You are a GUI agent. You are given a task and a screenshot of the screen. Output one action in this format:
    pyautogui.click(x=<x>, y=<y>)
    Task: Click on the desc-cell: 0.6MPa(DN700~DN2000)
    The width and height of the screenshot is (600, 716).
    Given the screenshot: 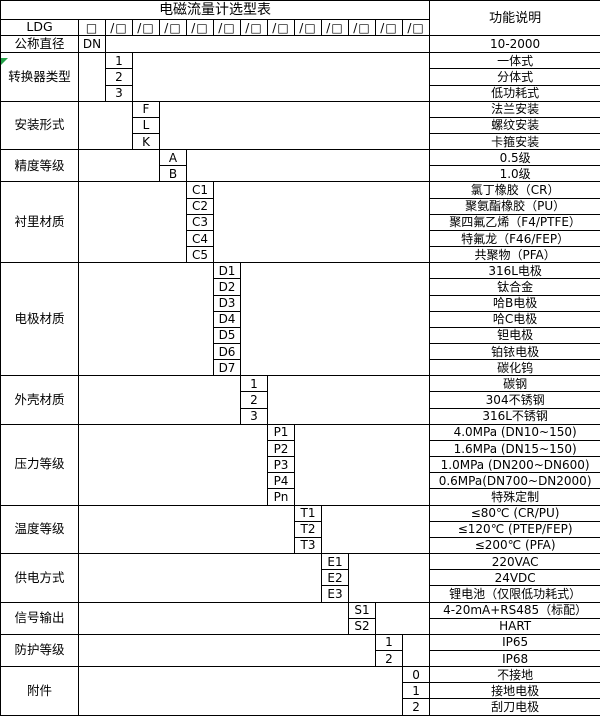 What is the action you would take?
    pyautogui.click(x=514, y=481)
    